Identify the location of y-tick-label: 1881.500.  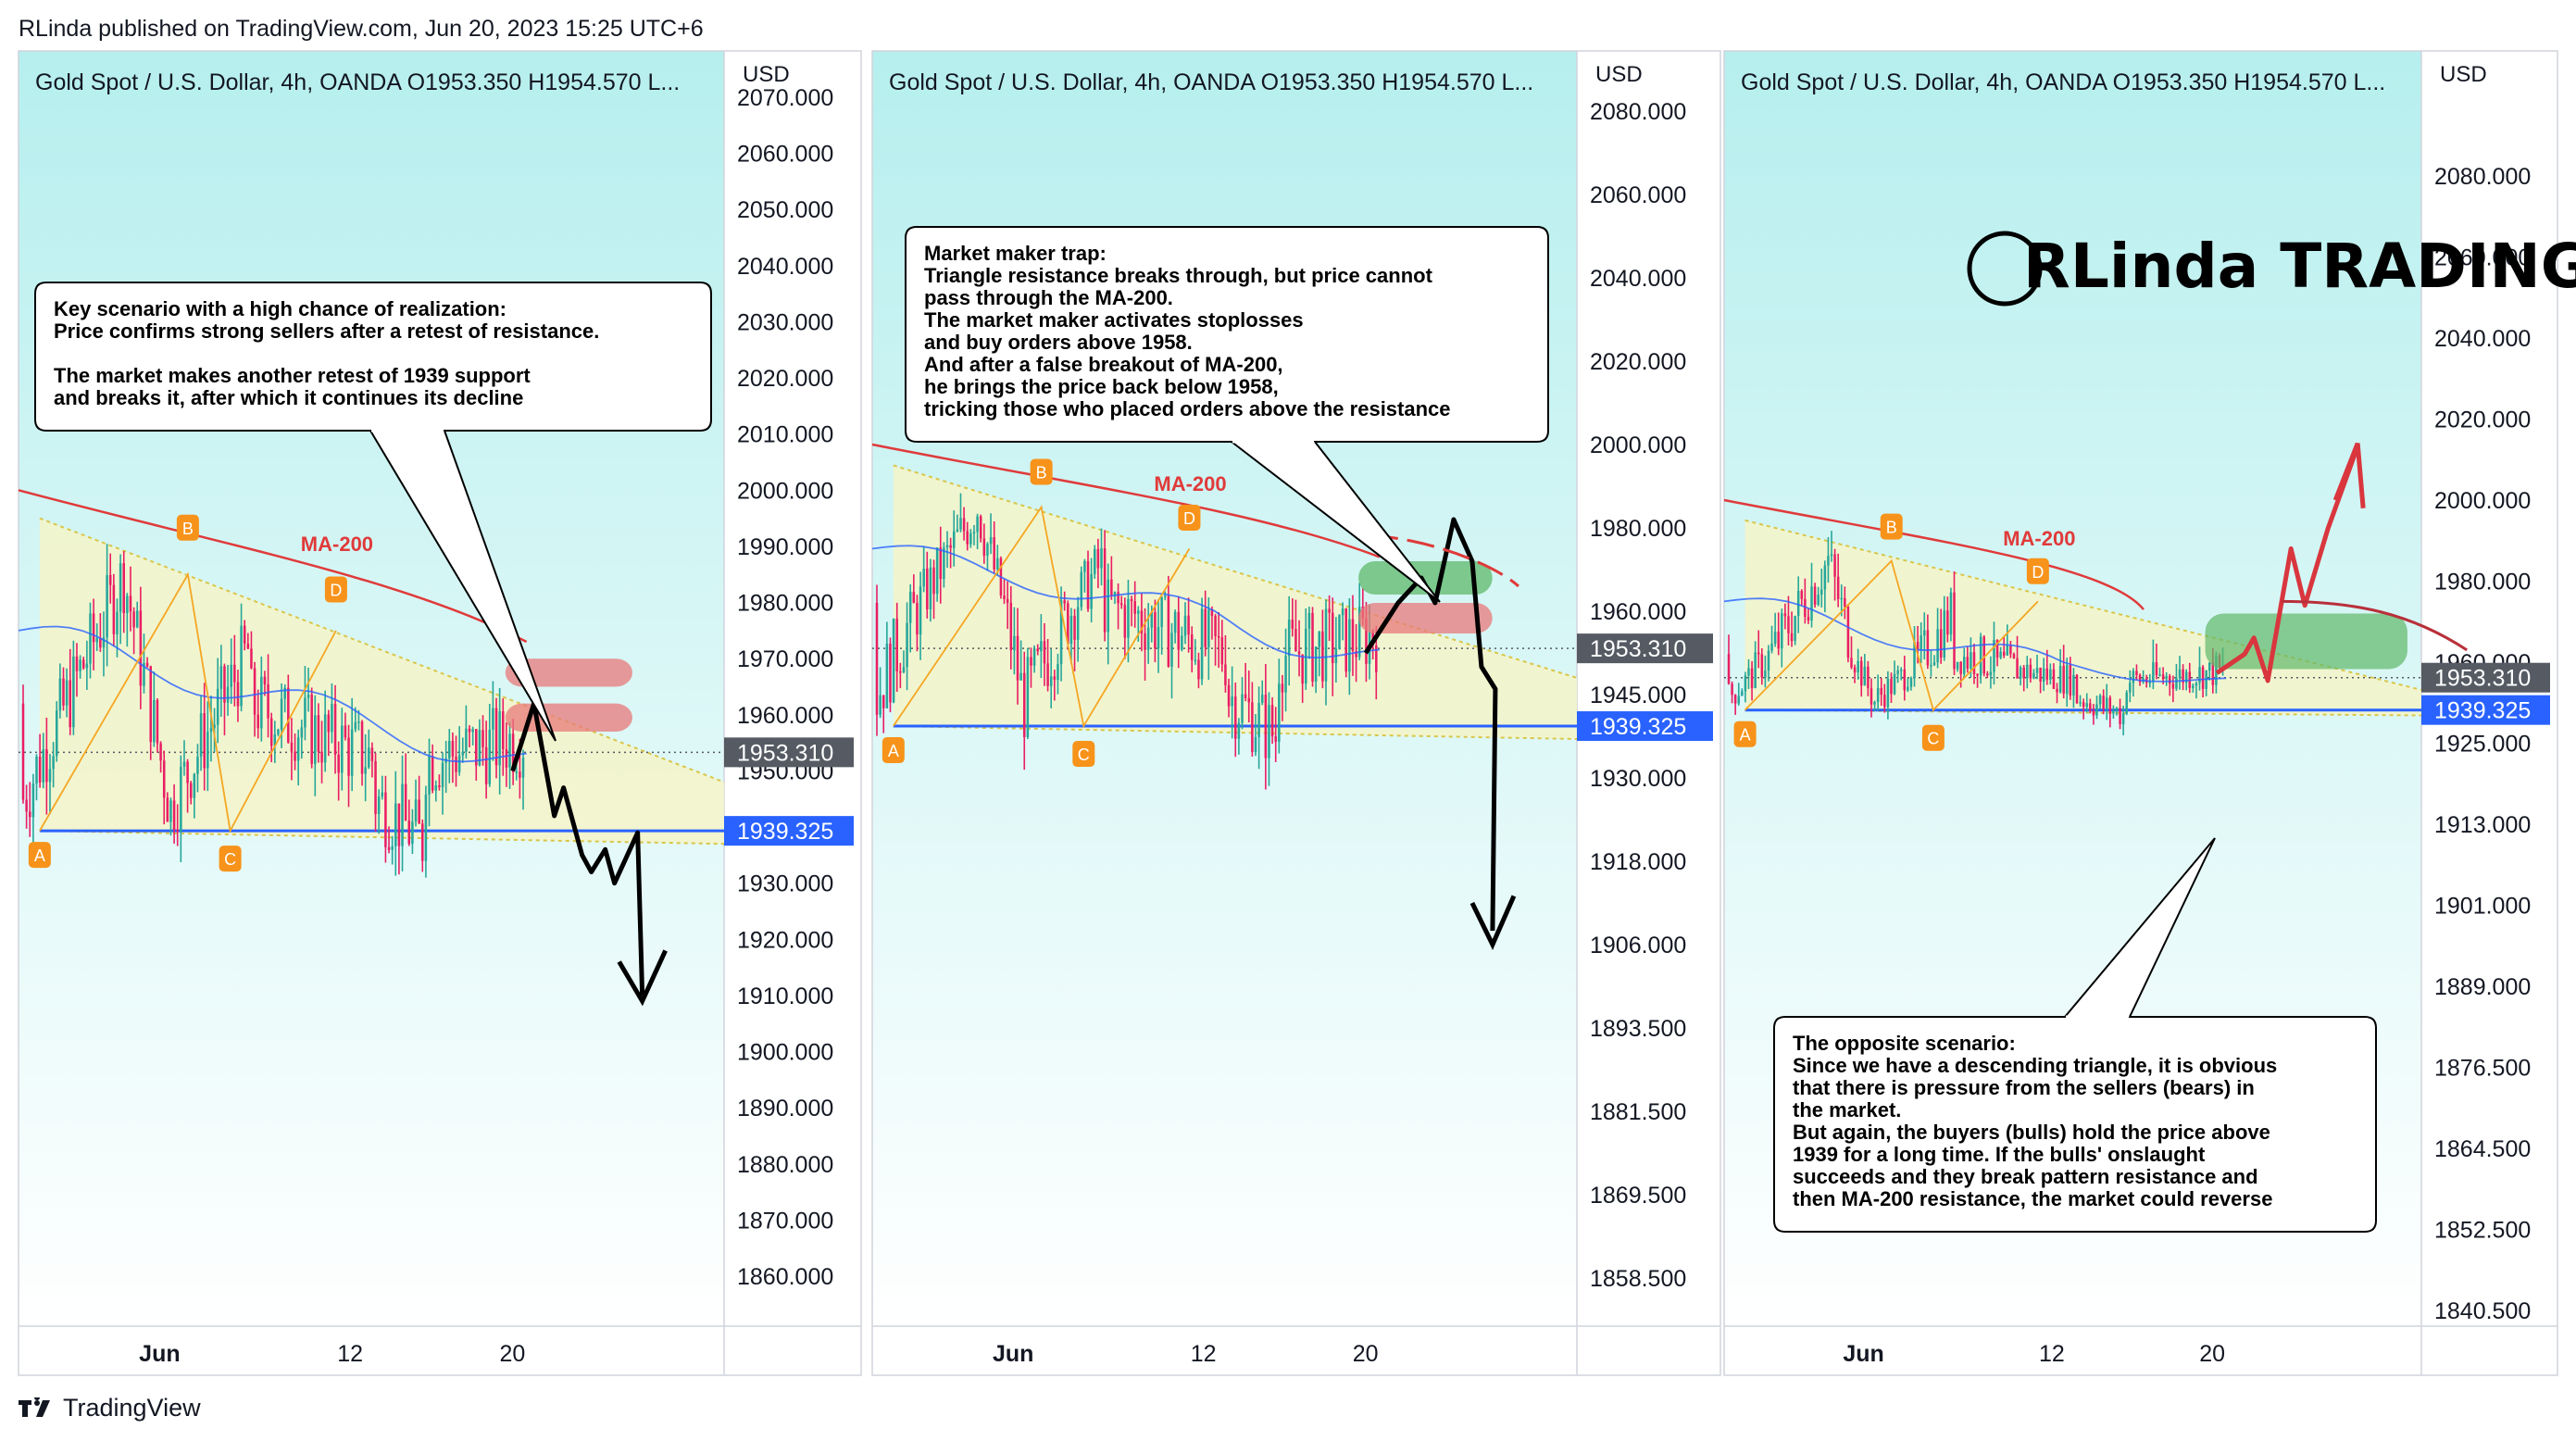
(1638, 1112).